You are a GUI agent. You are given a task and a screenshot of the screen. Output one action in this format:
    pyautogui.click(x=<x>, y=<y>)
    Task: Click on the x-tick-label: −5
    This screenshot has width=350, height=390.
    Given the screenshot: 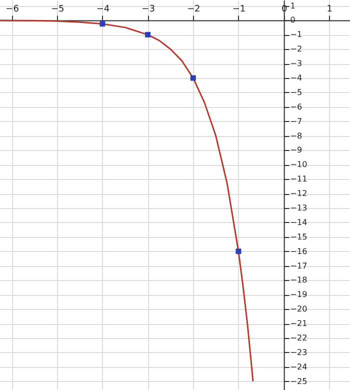 What is the action you would take?
    pyautogui.click(x=57, y=9)
    